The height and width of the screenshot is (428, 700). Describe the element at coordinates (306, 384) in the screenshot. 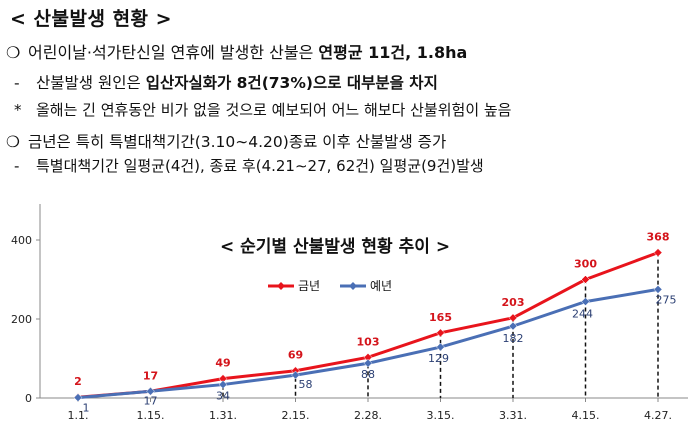

I see `data-label: 58` at that location.